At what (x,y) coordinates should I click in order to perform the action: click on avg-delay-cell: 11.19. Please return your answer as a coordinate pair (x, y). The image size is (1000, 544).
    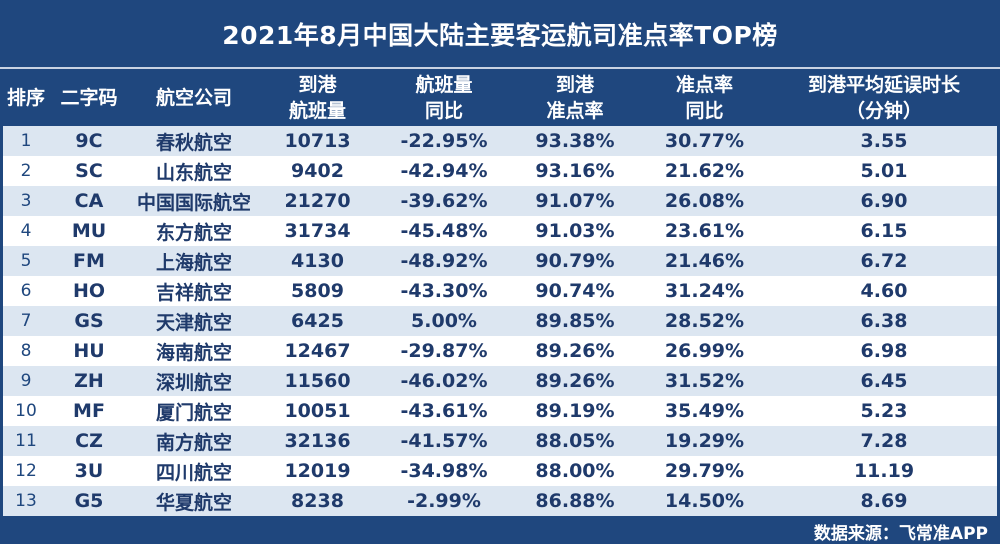
    Looking at the image, I should click on (884, 471).